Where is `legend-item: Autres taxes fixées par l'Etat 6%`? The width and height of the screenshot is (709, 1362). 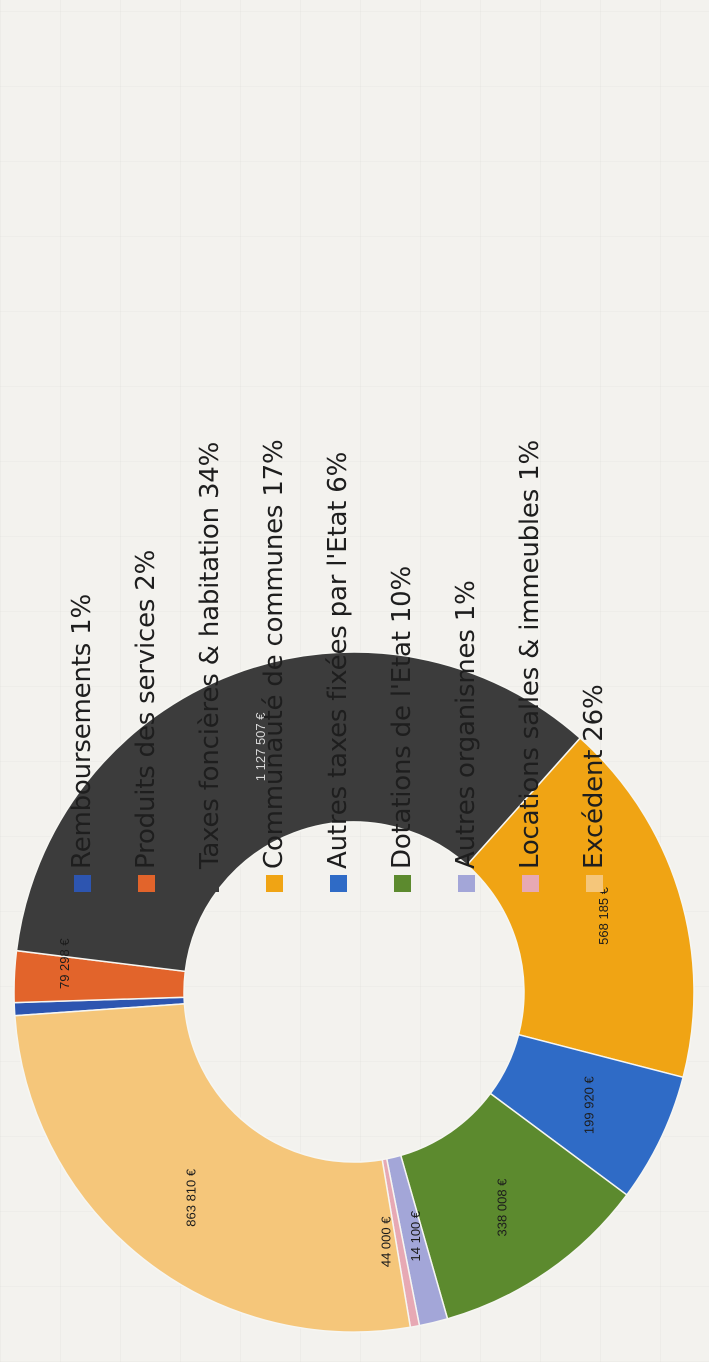 legend-item: Autres taxes fixées par l'Etat 6% is located at coordinates (338, 672).